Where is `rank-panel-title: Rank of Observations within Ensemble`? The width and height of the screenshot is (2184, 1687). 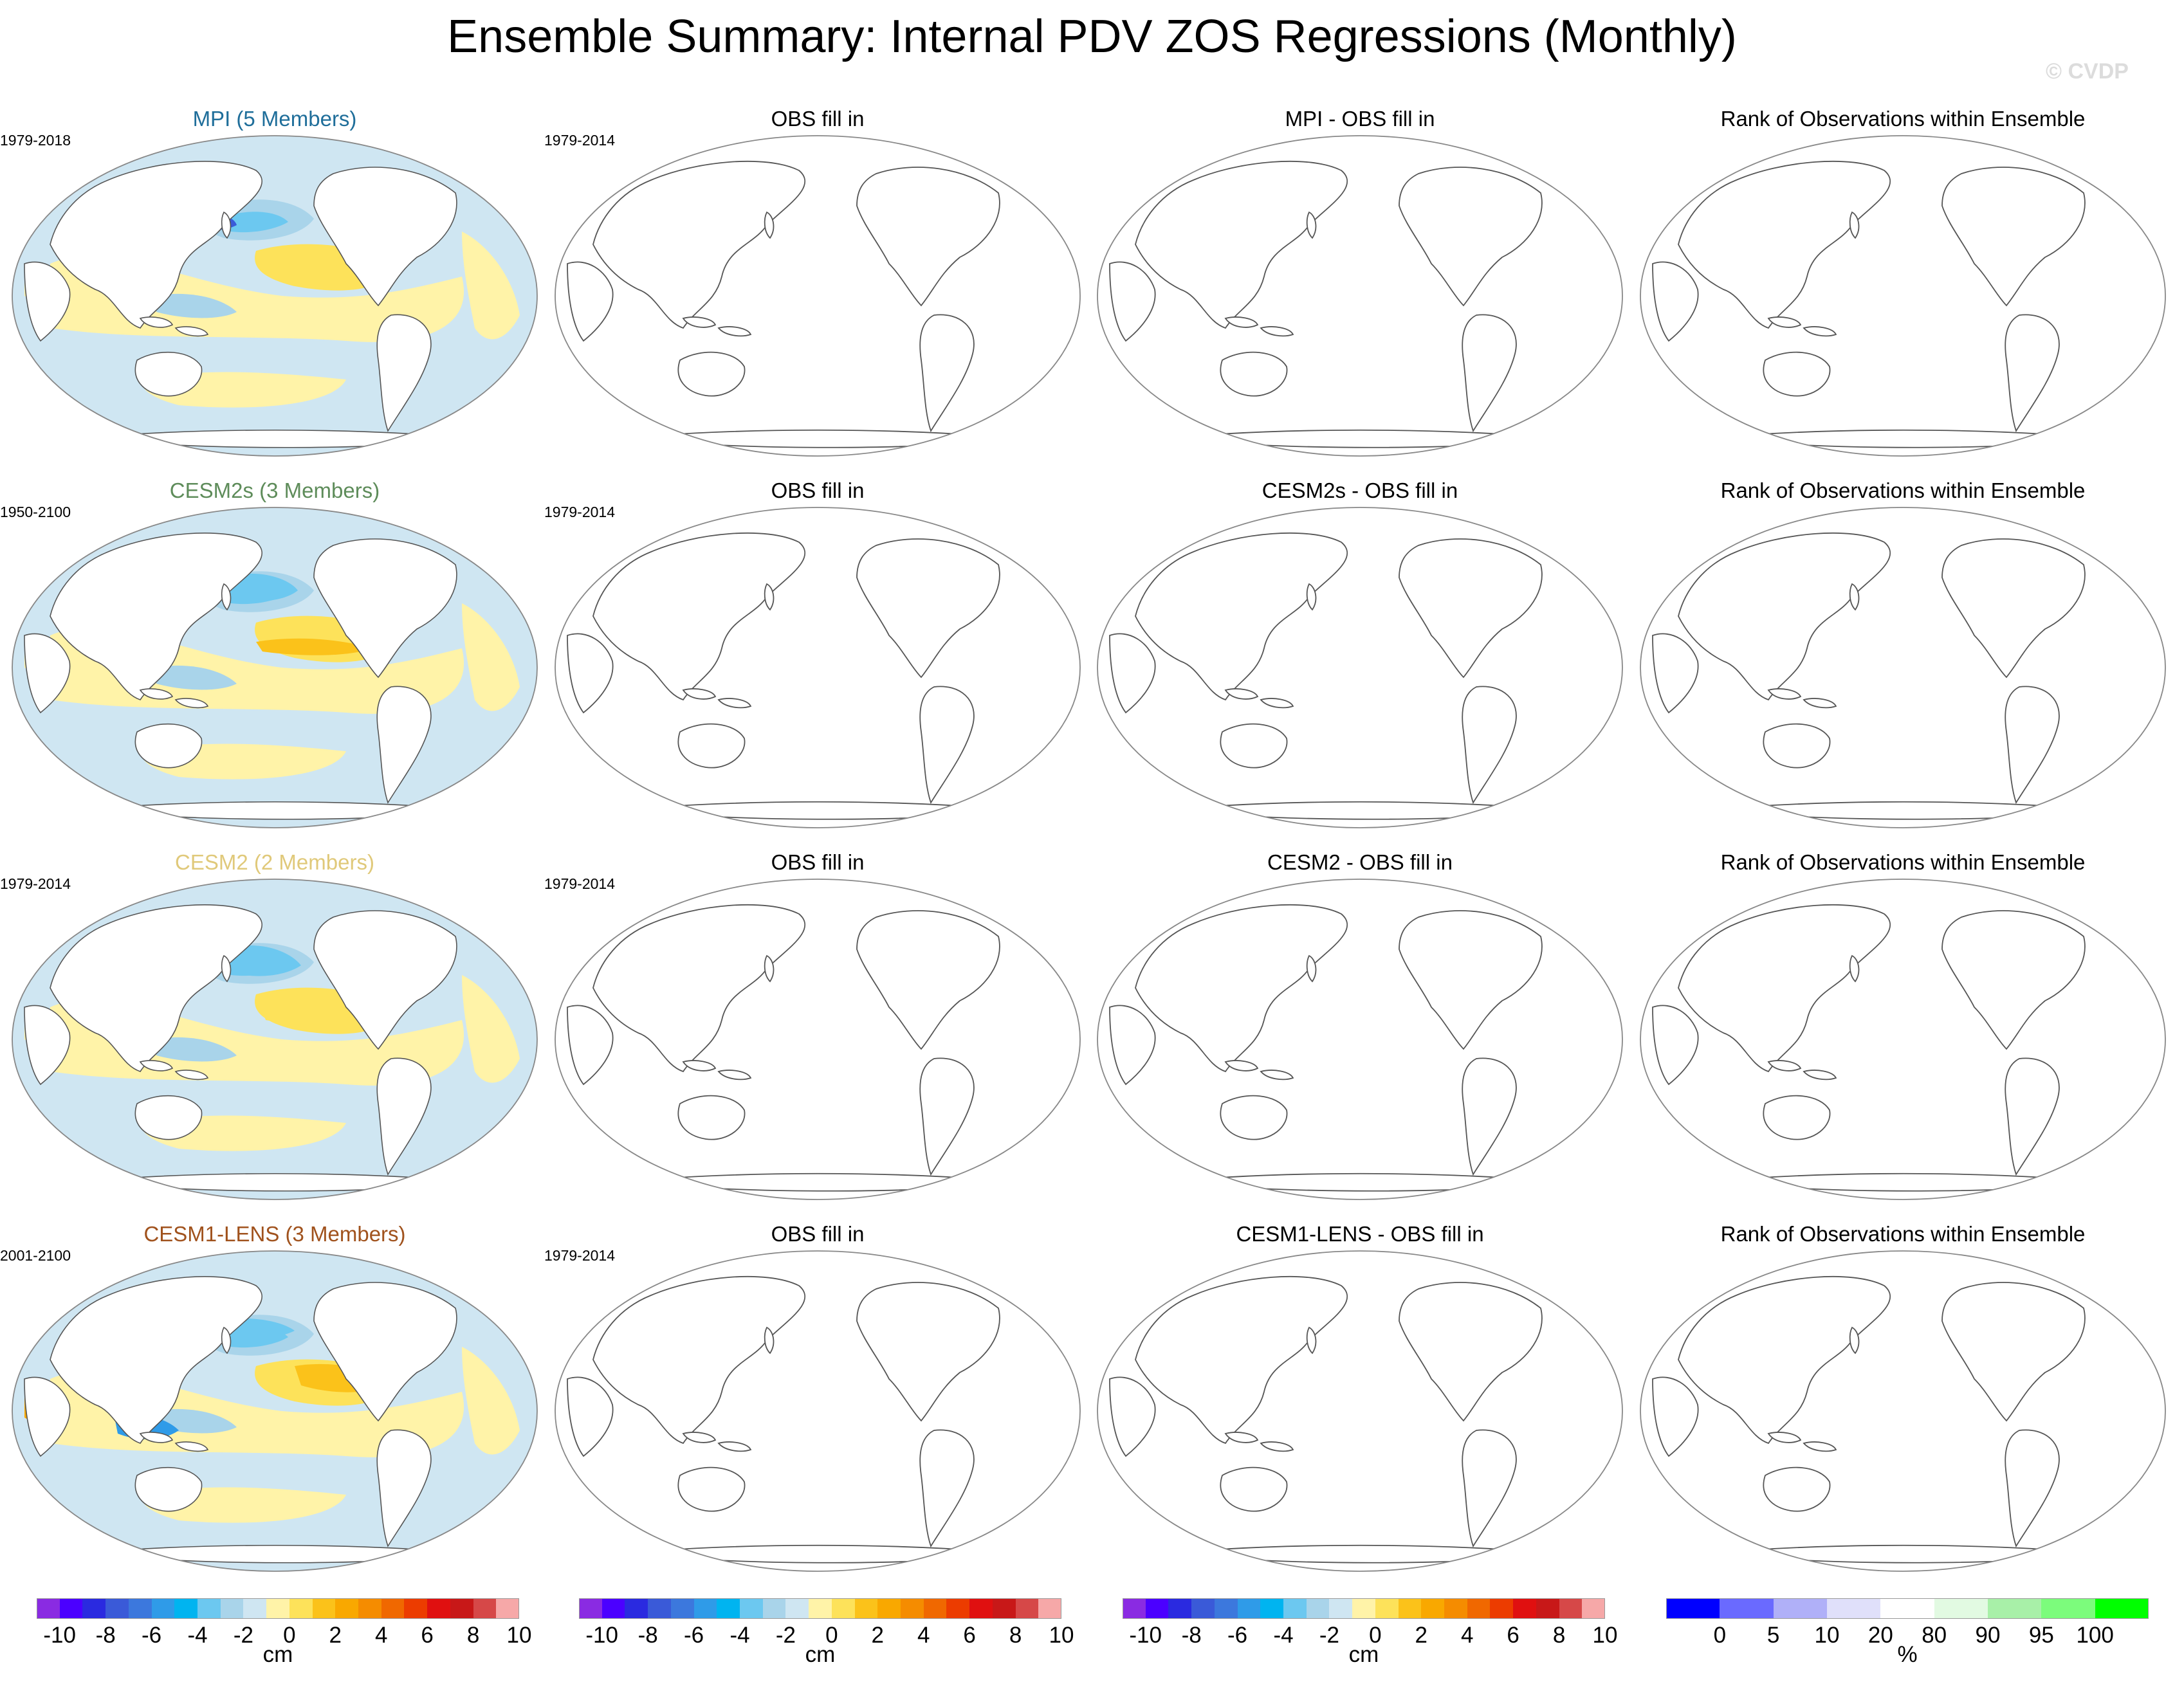 rank-panel-title: Rank of Observations within Ensemble is located at coordinates (1903, 1234).